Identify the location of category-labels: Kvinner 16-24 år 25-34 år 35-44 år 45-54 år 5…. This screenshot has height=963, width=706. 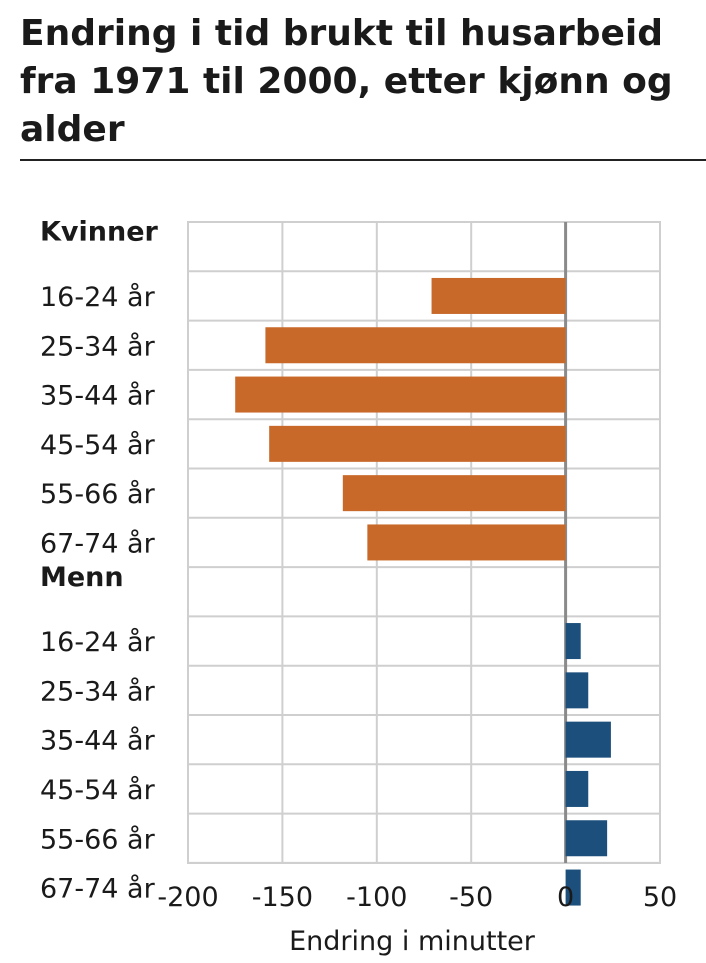
(99, 561).